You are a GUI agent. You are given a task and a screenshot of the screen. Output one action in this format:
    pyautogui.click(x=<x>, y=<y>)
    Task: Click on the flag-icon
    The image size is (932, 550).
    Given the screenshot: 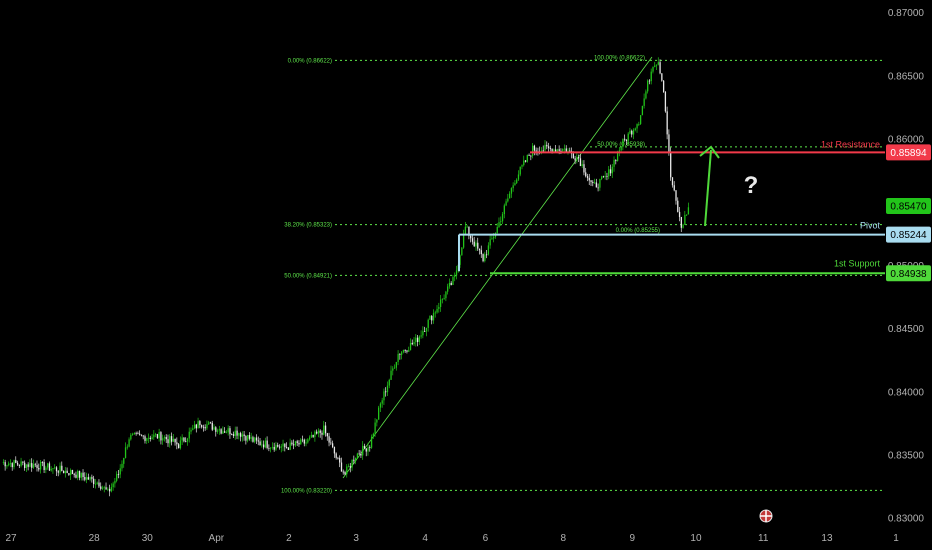 What is the action you would take?
    pyautogui.click(x=766, y=516)
    